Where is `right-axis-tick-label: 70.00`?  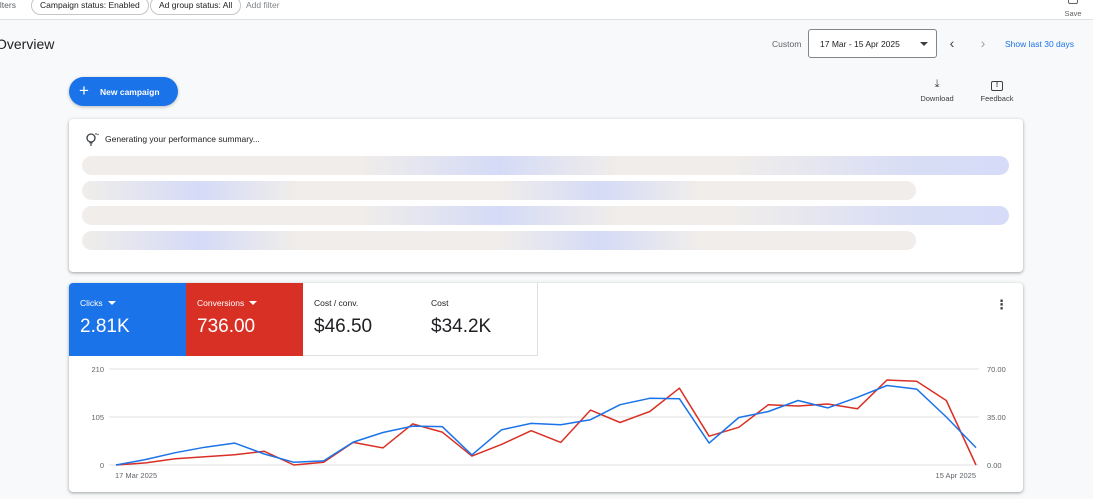 right-axis-tick-label: 70.00 is located at coordinates (996, 369).